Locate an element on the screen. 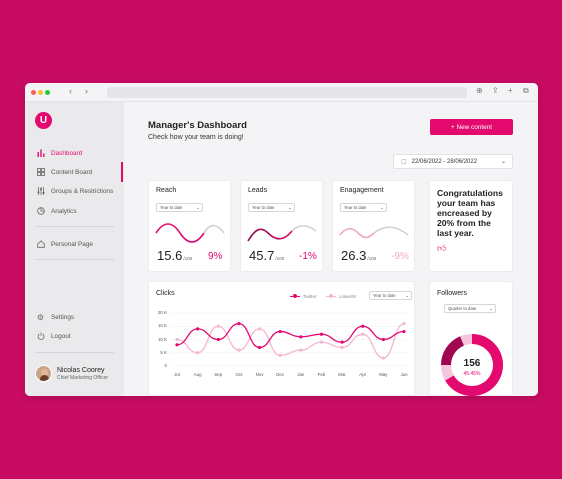  minimize-dot is located at coordinates (40, 92).